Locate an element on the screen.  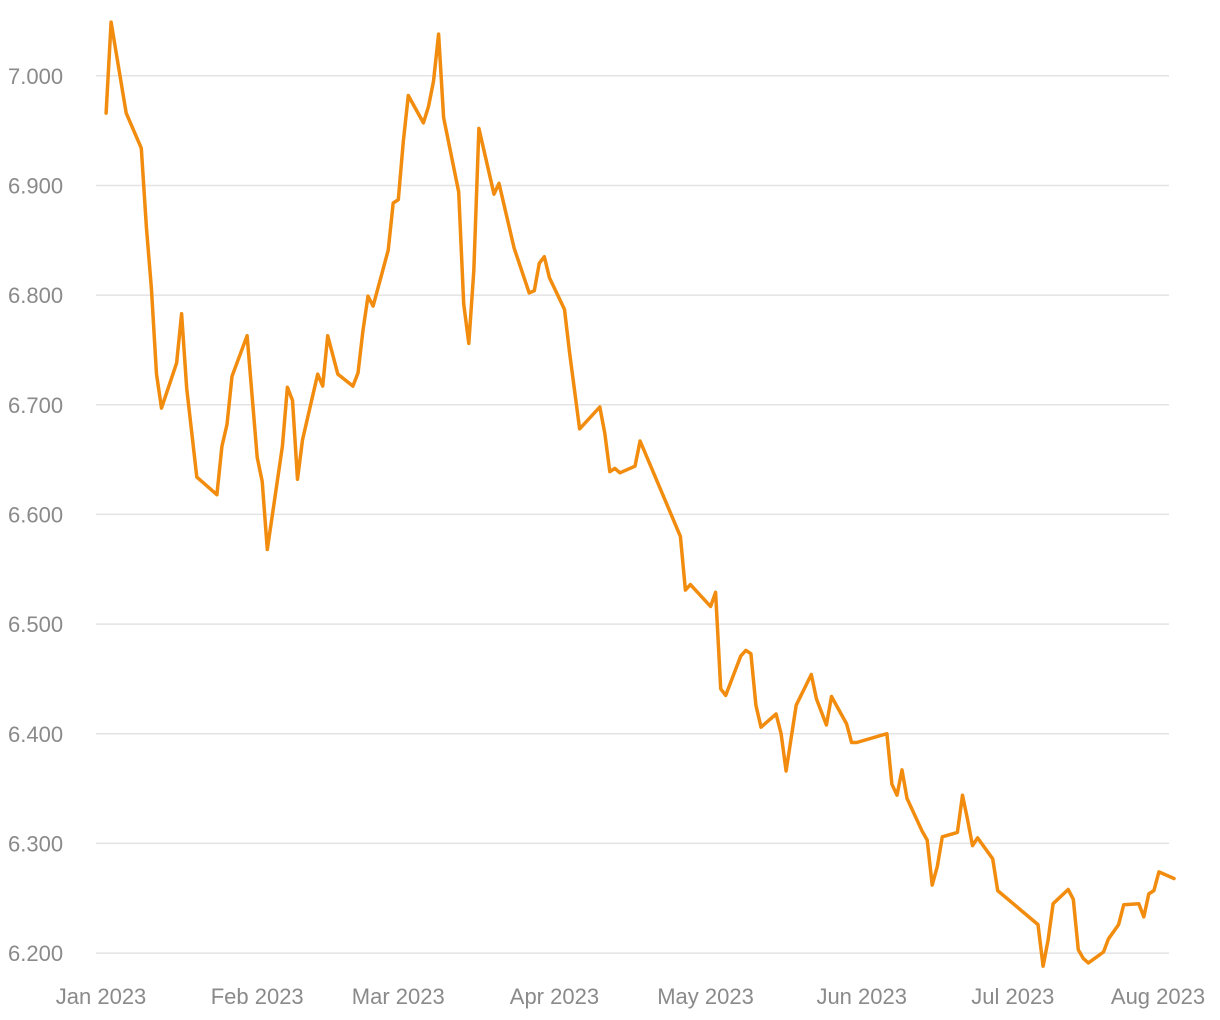
y-tick-label: 6.500 is located at coordinates (35, 624).